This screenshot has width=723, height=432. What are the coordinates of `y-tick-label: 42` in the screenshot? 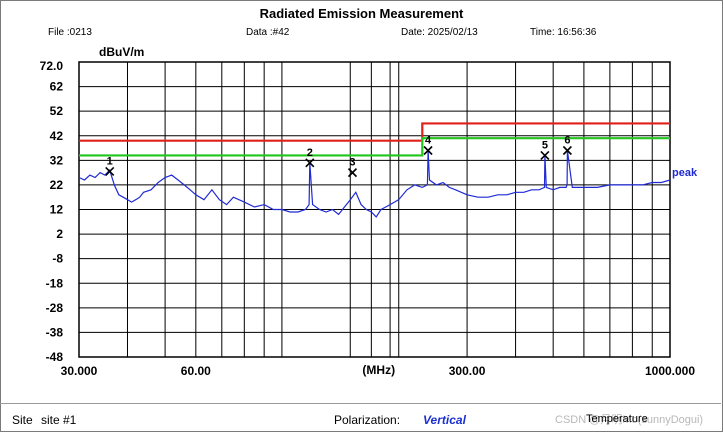 It's located at (57, 136).